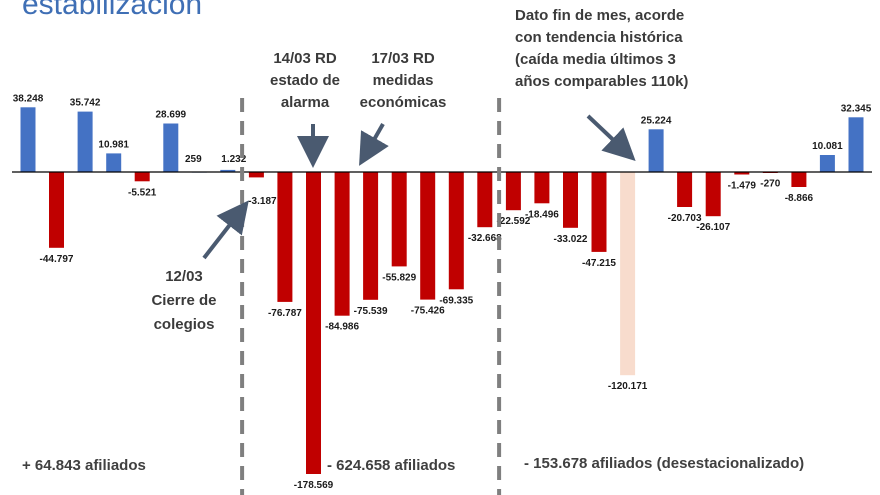  What do you see at coordinates (628, 386) in the screenshot?
I see `value-label-21: -120.171` at bounding box center [628, 386].